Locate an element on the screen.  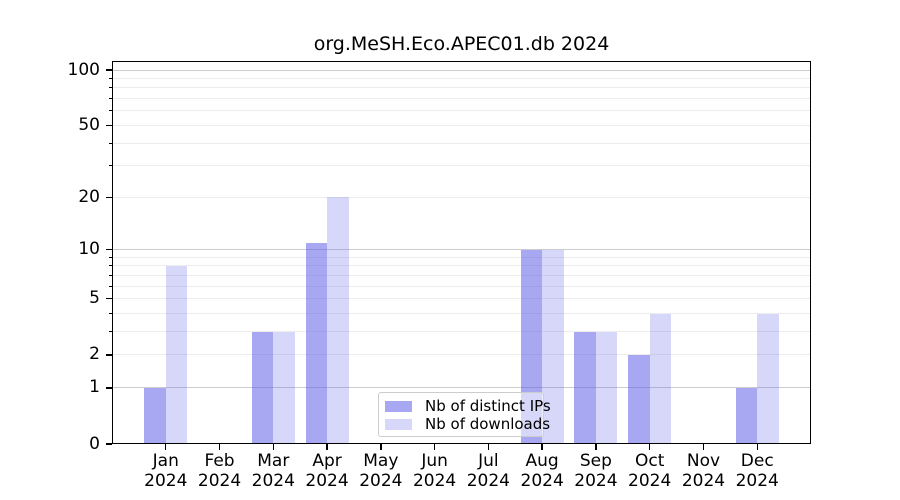
legend-label-downloads: Nb of downloads is located at coordinates (488, 424).